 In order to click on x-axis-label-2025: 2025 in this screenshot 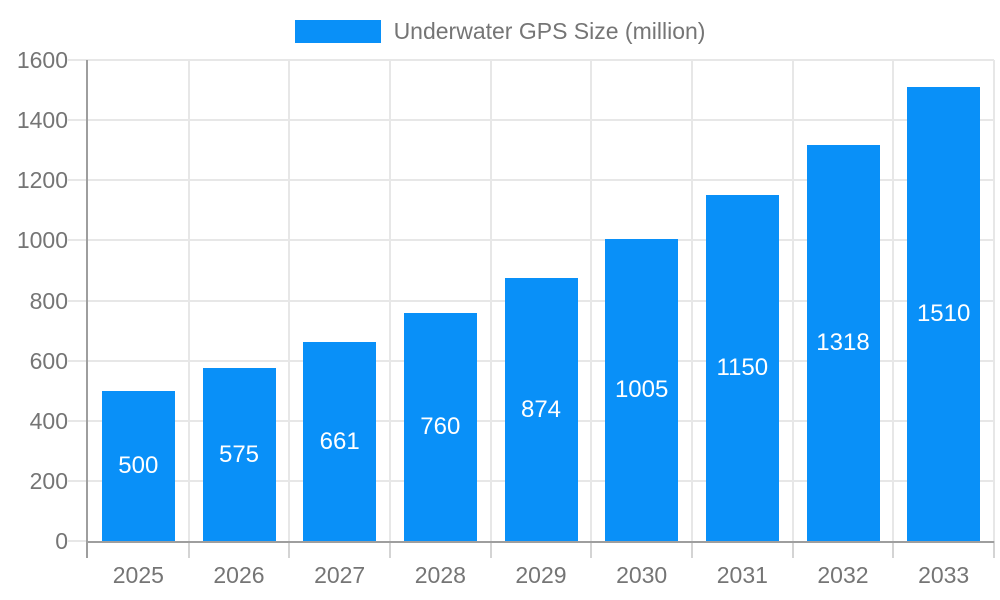, I will do `click(138, 575)`.